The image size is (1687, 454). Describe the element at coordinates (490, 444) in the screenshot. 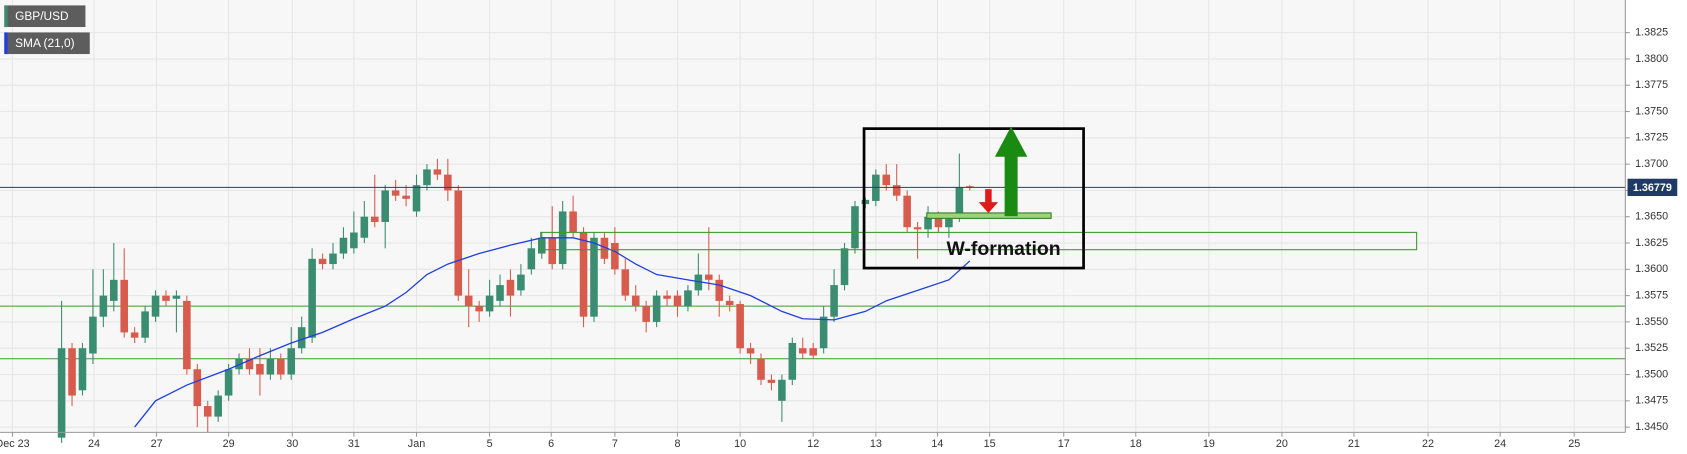

I see `x-tick-label: 5` at that location.